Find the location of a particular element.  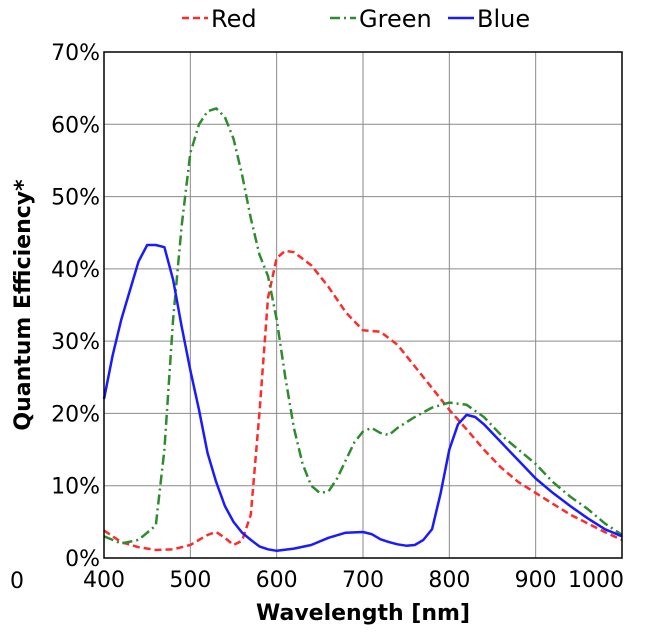

y-tick-label: 60% is located at coordinates (75, 125).